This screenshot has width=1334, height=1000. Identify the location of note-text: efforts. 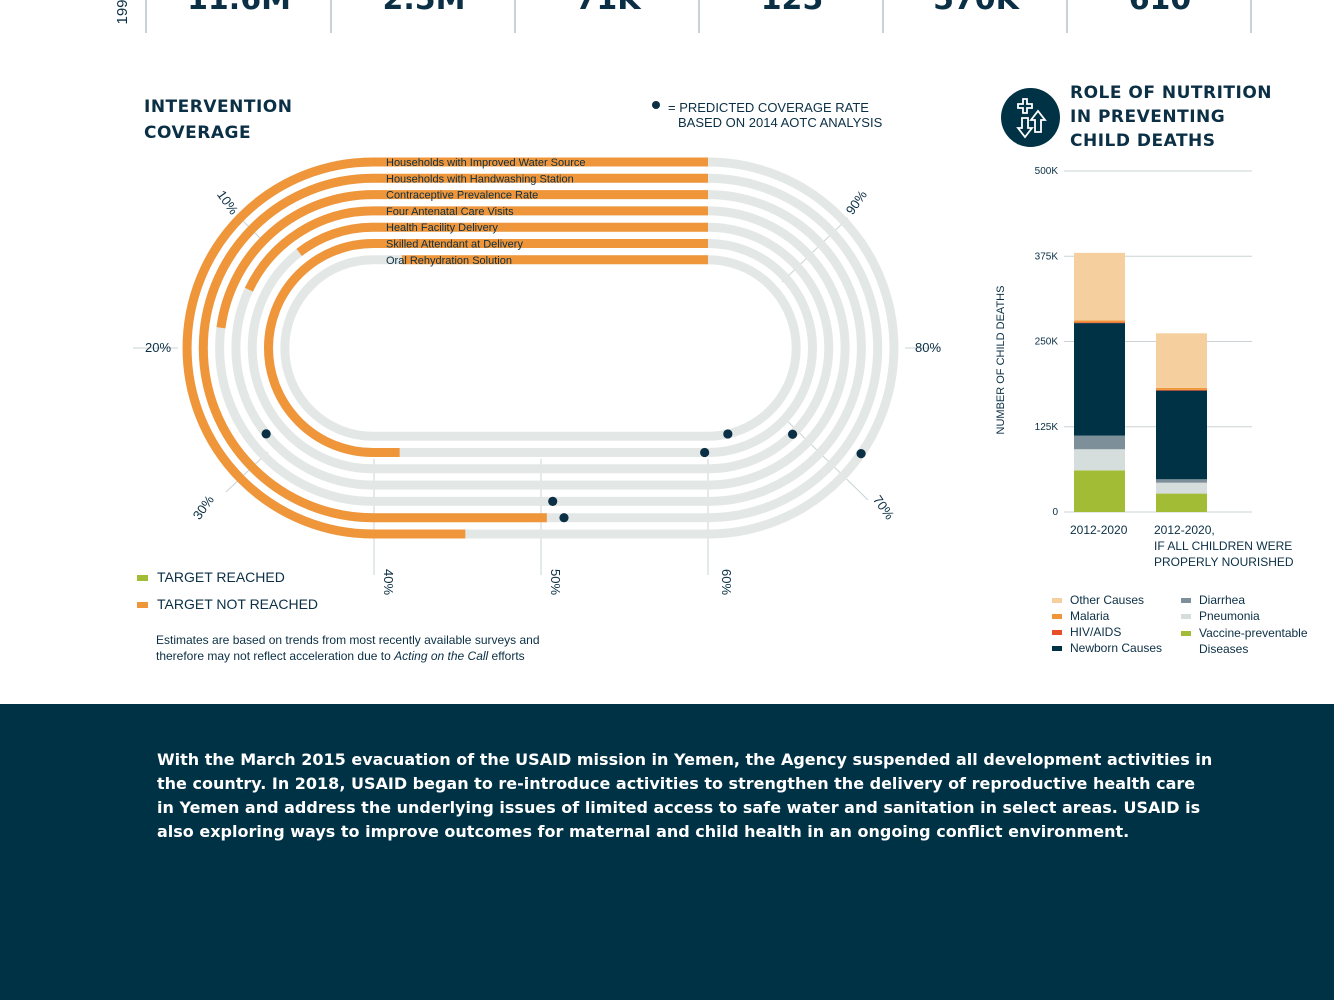
(506, 656).